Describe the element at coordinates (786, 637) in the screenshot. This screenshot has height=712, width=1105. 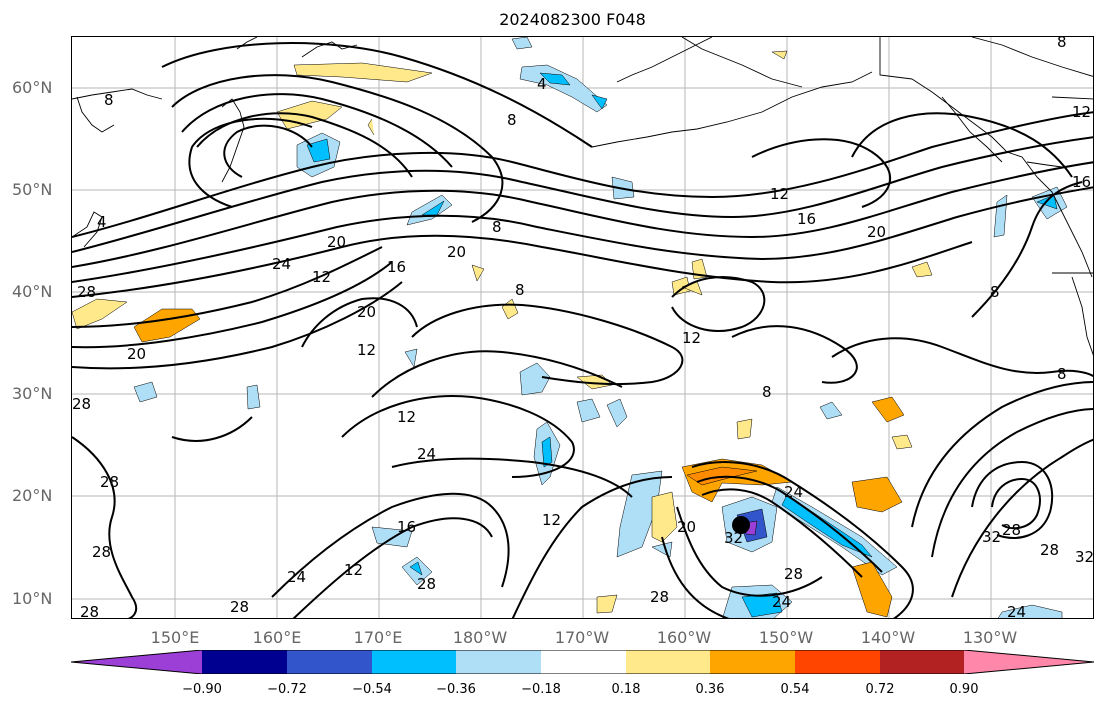
I see `lon-label-150w: 150°W` at that location.